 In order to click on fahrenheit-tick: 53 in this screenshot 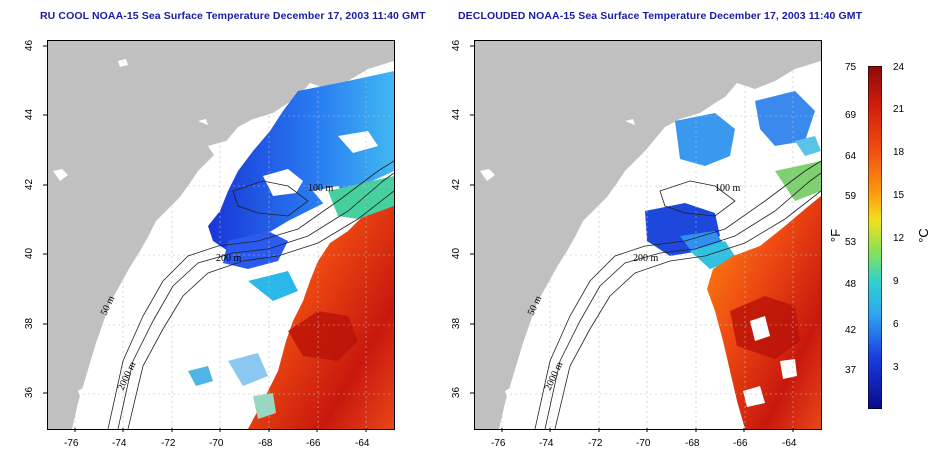, I will do `click(851, 242)`.